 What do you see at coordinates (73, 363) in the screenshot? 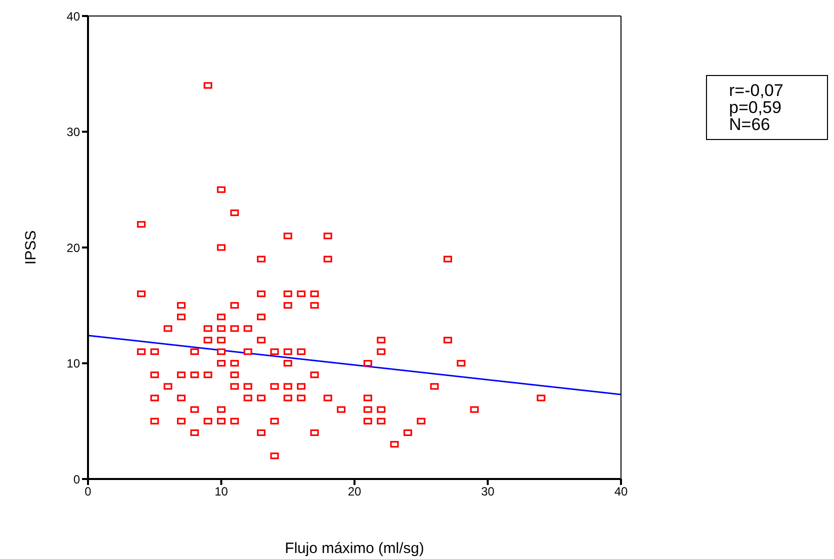
I see `y-tick-label: 10` at bounding box center [73, 363].